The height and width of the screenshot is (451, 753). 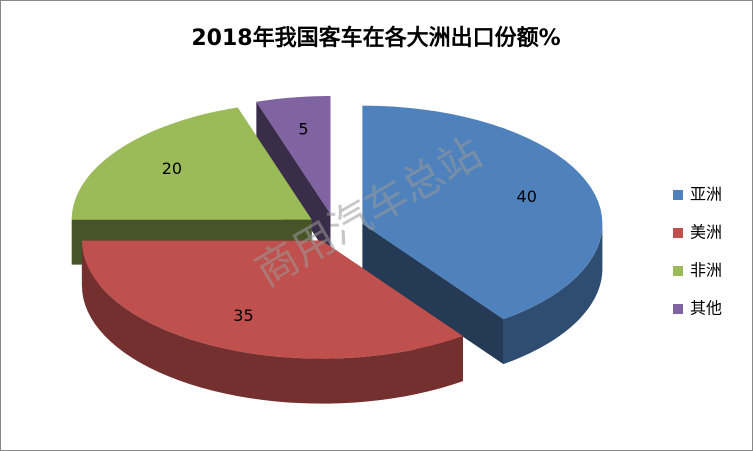 What do you see at coordinates (172, 168) in the screenshot?
I see `data-label: 20` at bounding box center [172, 168].